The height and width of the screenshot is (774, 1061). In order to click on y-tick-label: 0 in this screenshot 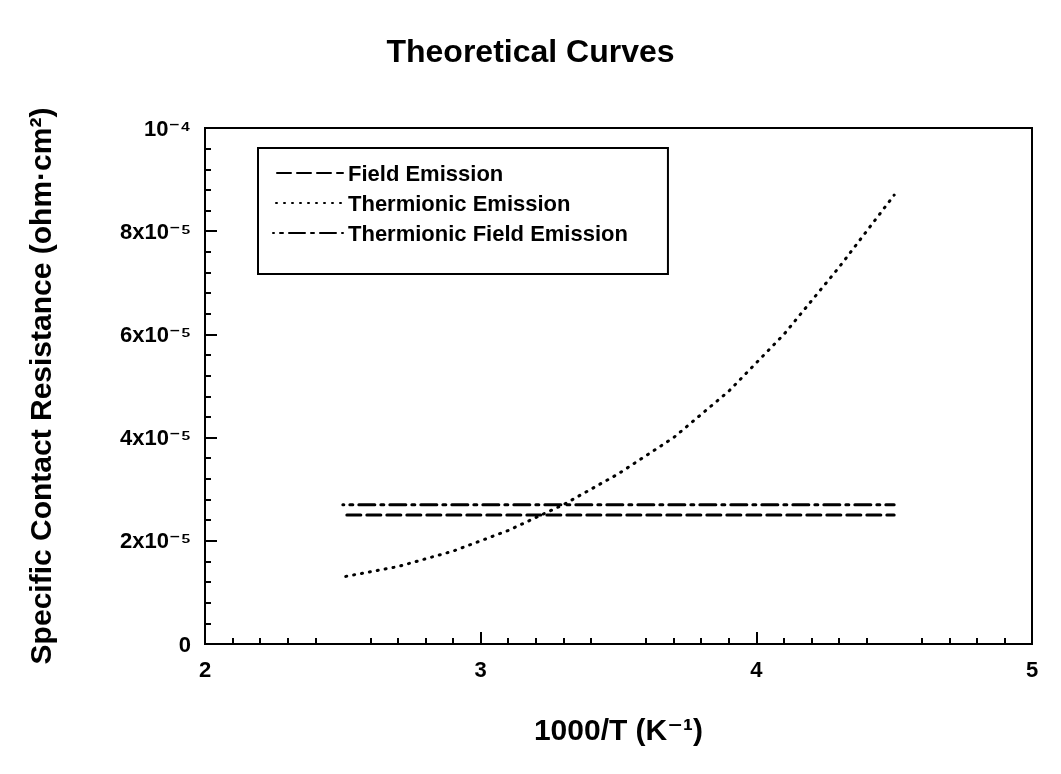, I will do `click(184, 644)`.